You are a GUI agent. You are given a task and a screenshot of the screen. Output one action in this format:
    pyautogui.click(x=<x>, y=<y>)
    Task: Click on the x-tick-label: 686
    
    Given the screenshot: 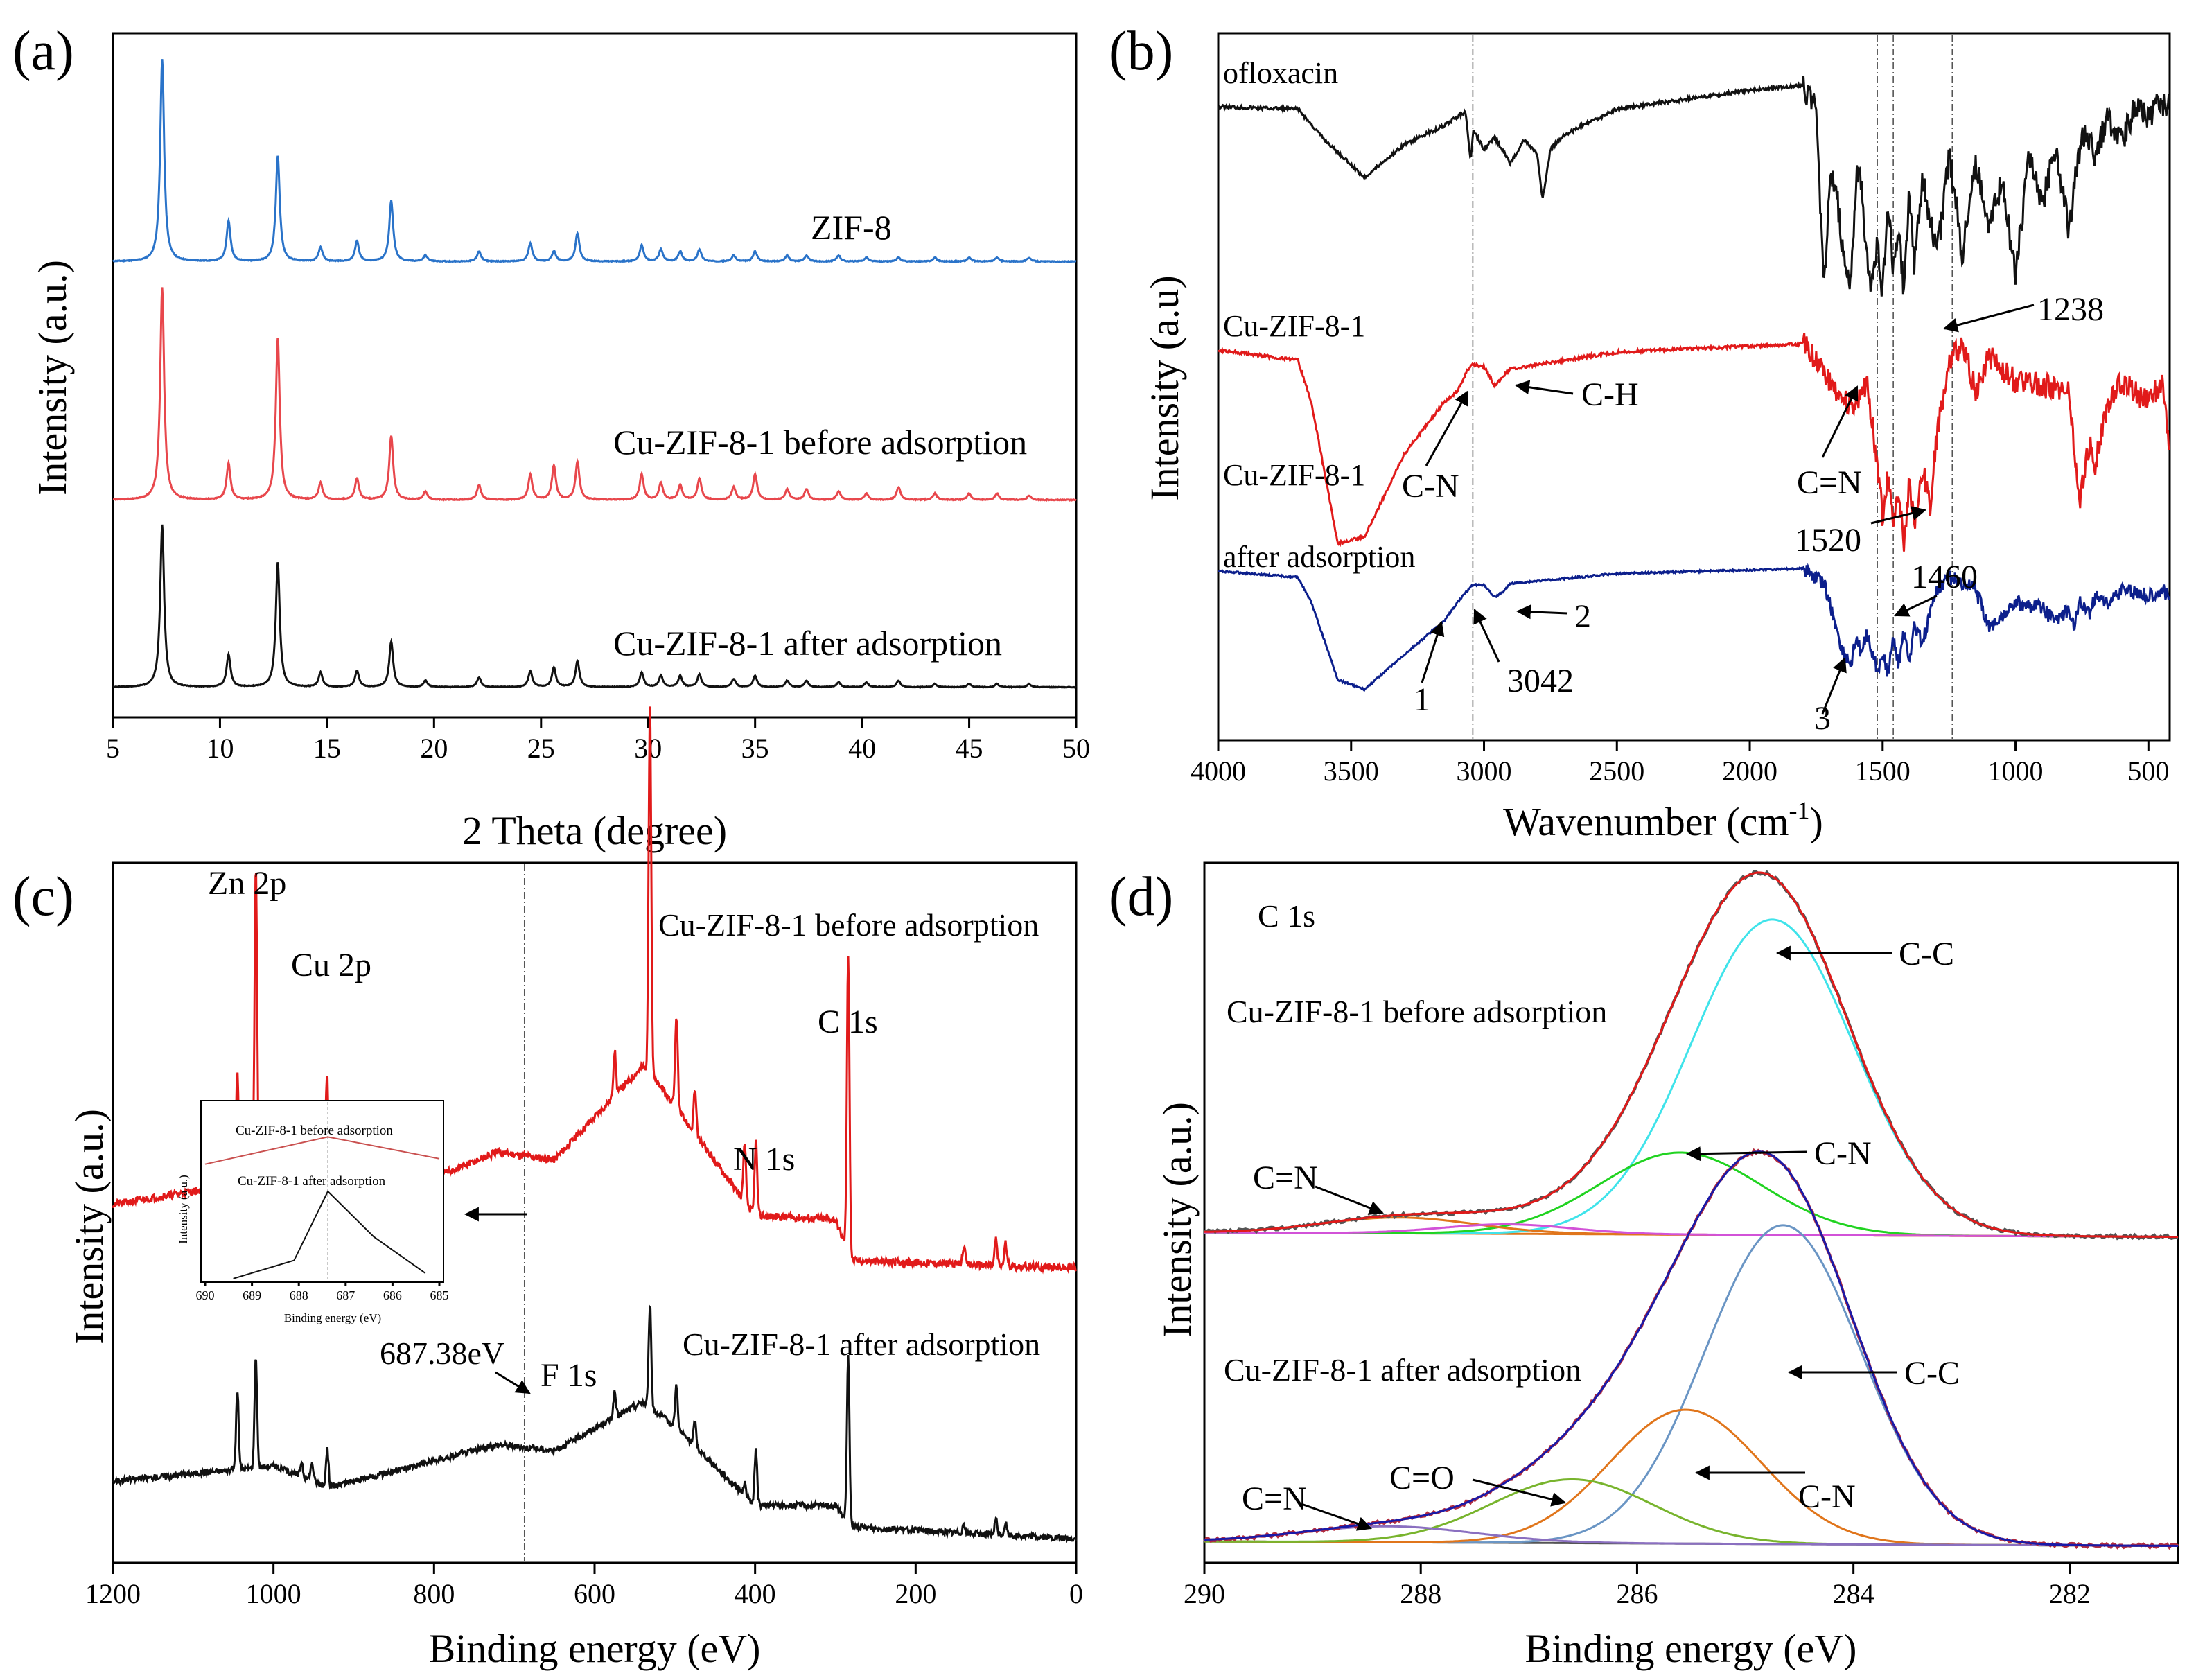 What is the action you would take?
    pyautogui.click(x=392, y=1295)
    